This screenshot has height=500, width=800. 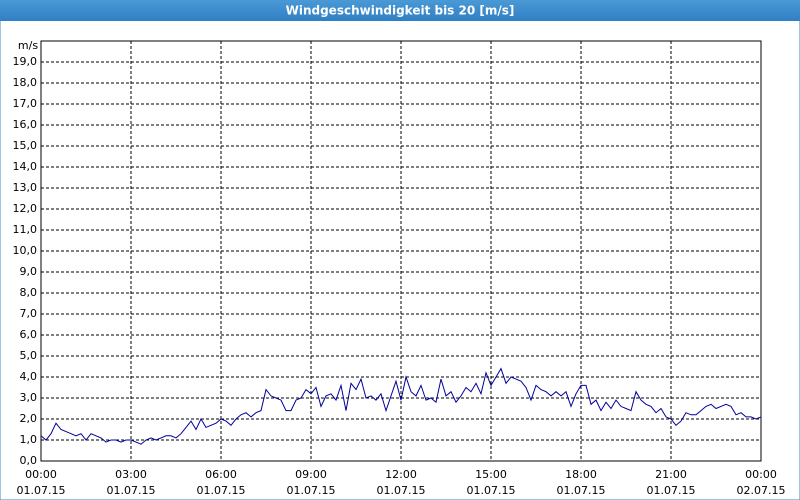 What do you see at coordinates (29, 418) in the screenshot?
I see `y-tick-label: 2,0` at bounding box center [29, 418].